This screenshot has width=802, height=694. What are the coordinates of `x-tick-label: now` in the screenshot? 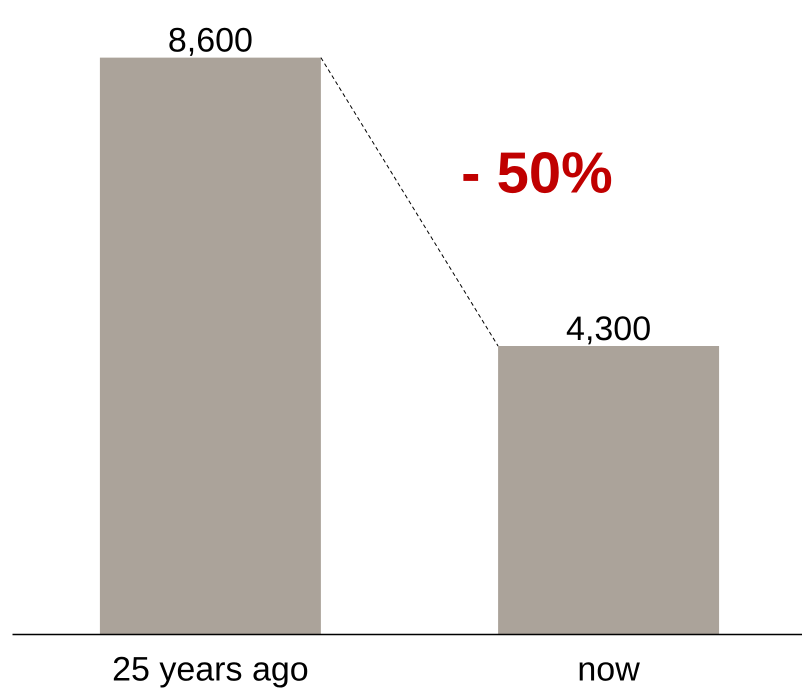 It's located at (608, 669).